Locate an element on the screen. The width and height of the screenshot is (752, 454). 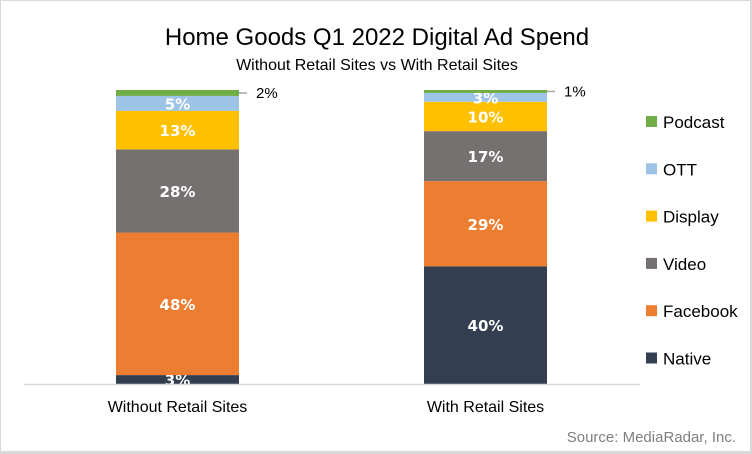
legend-label-facebook: Facebook is located at coordinates (700, 311).